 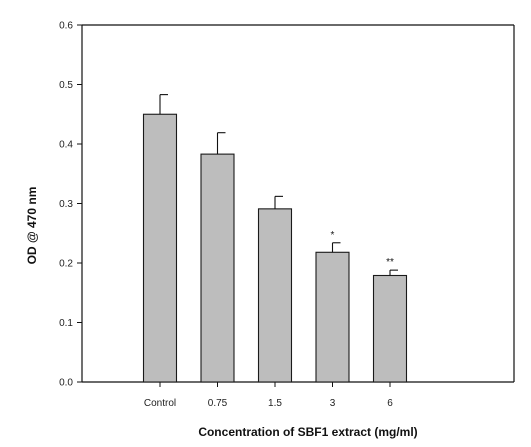 I want to click on y-tick-label: 0.3, so click(x=66, y=204).